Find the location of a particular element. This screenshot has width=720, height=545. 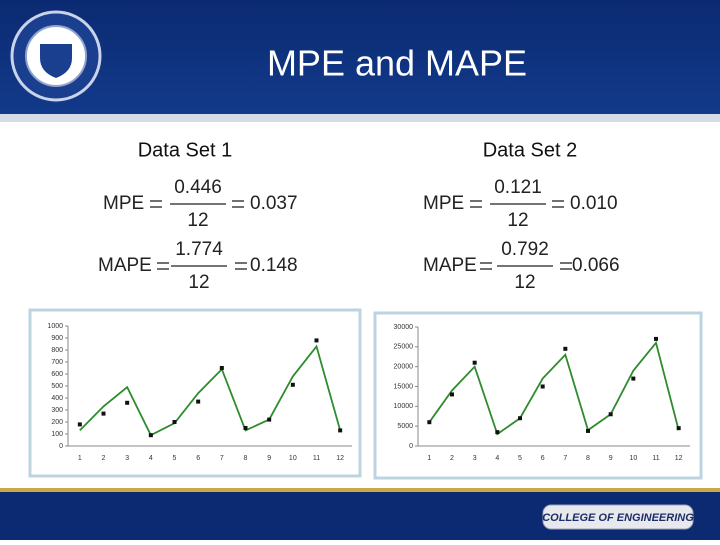

y-tick-label: 900 is located at coordinates (57, 338).